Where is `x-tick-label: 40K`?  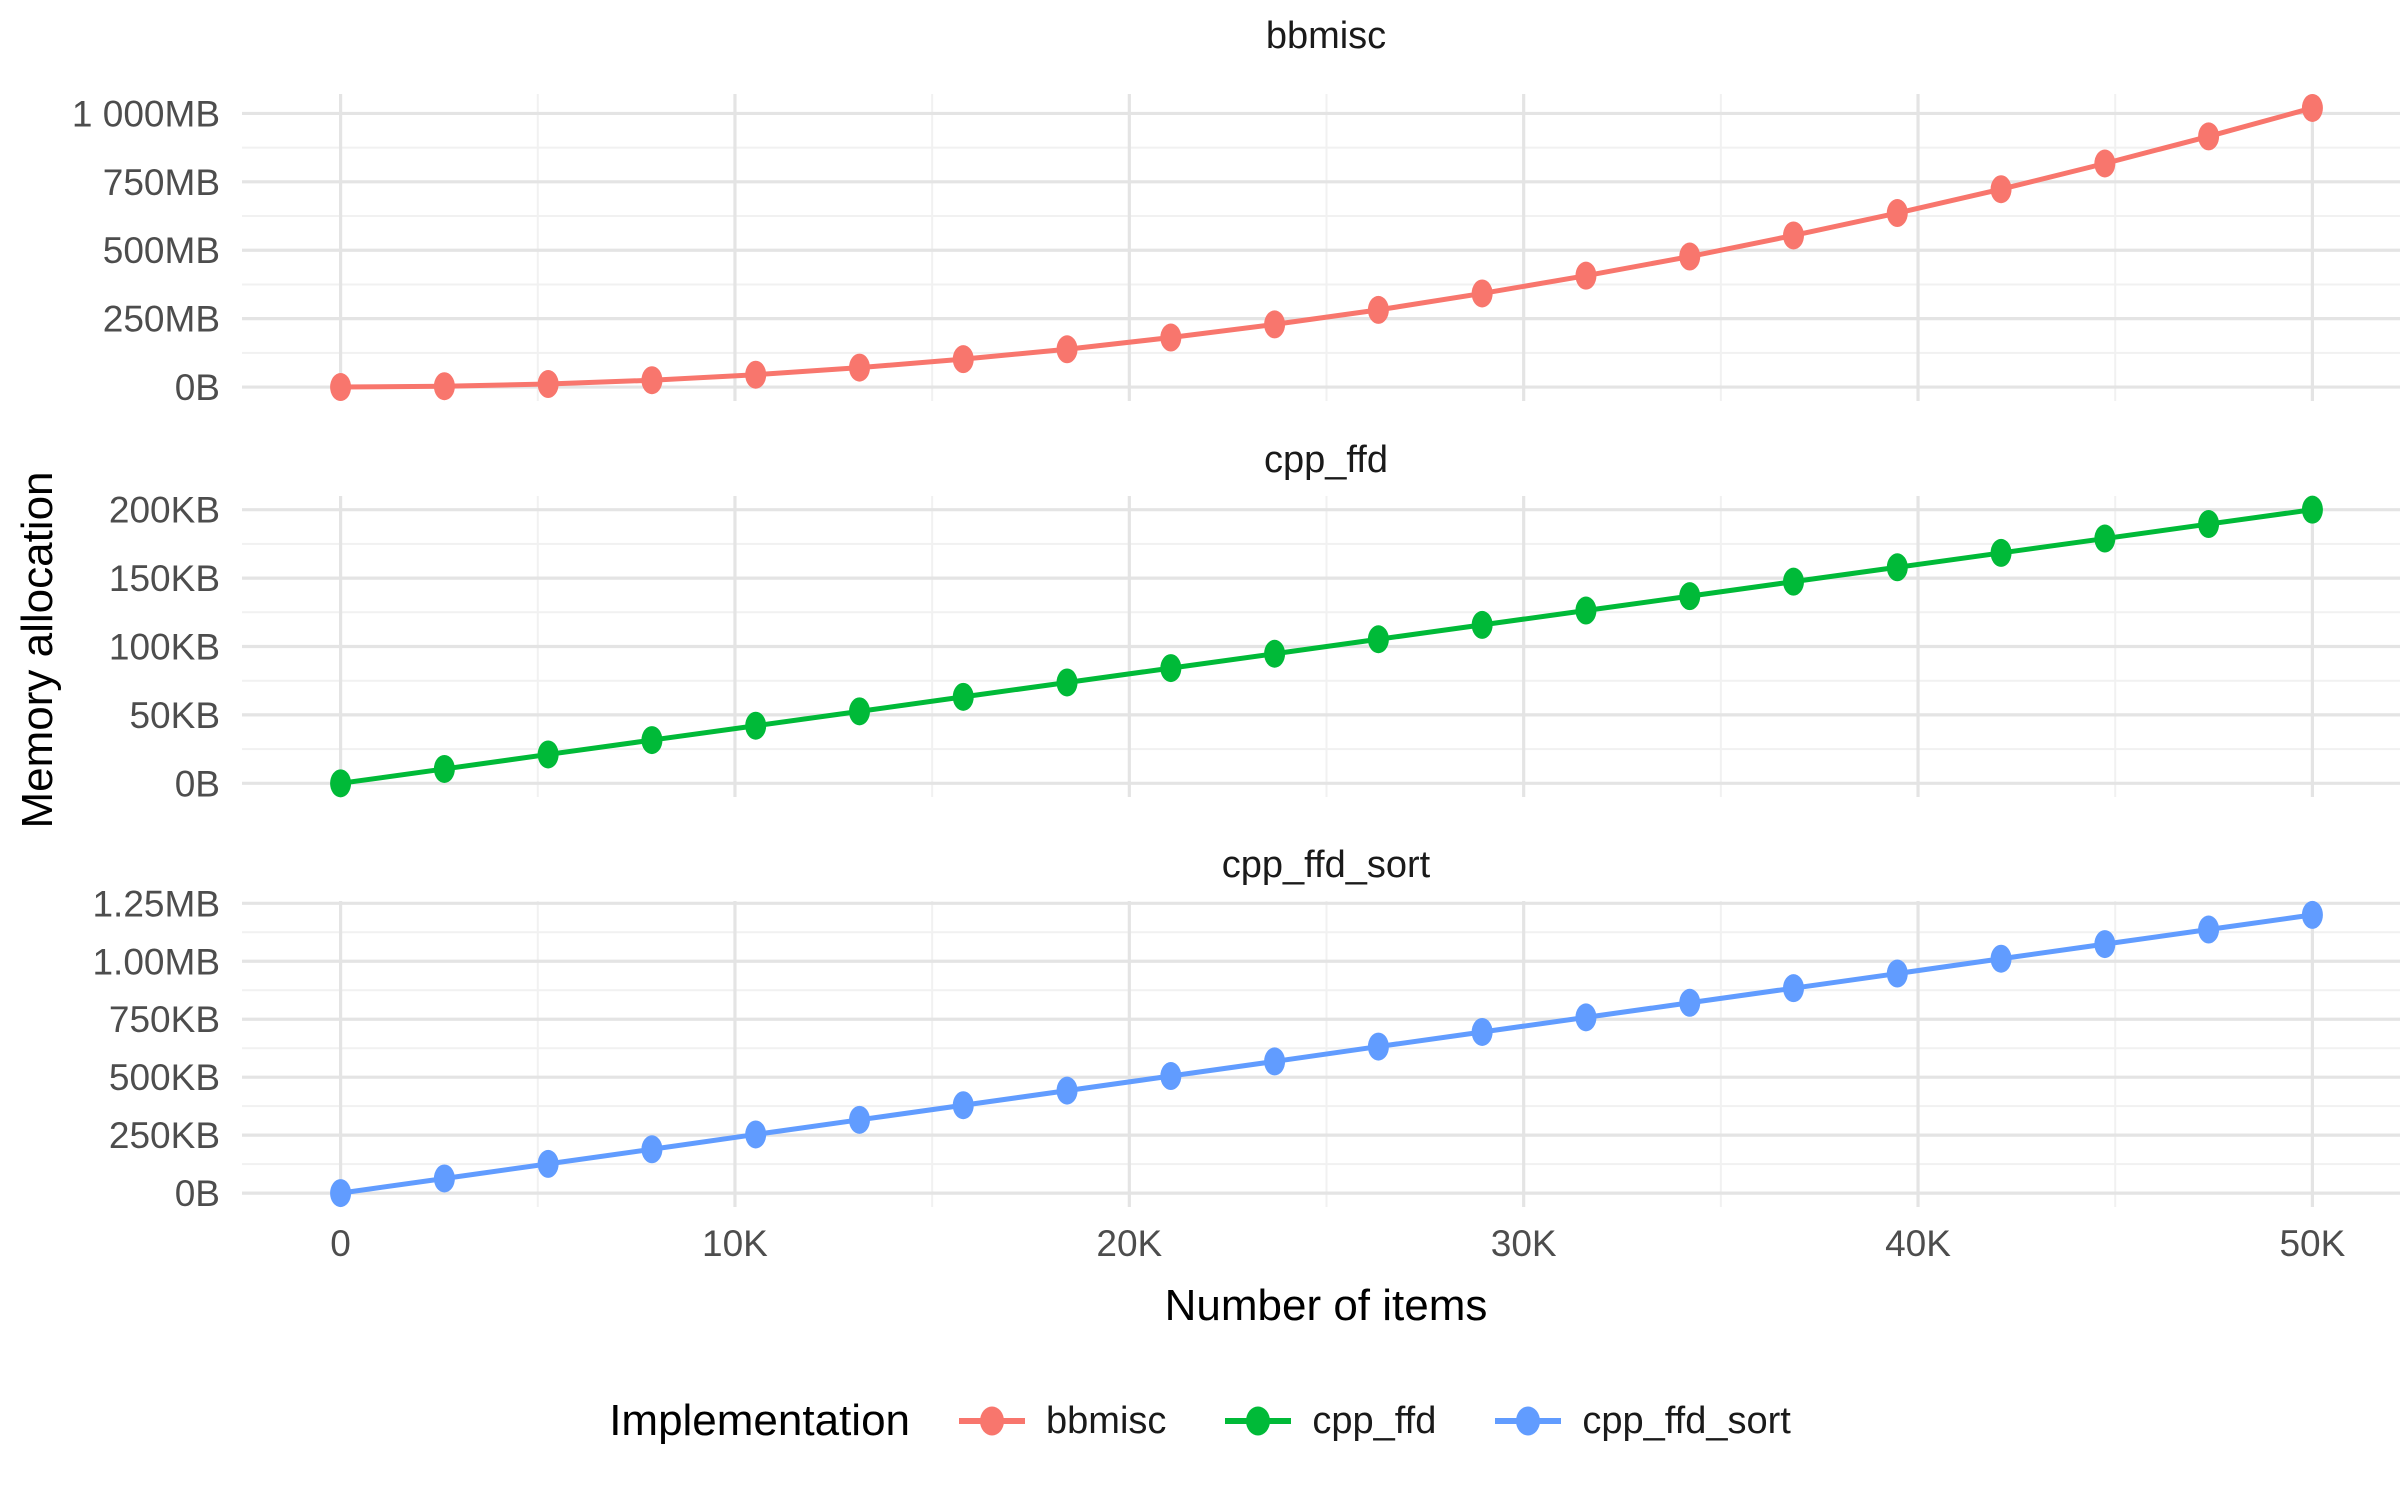 x-tick-label: 40K is located at coordinates (1918, 1243).